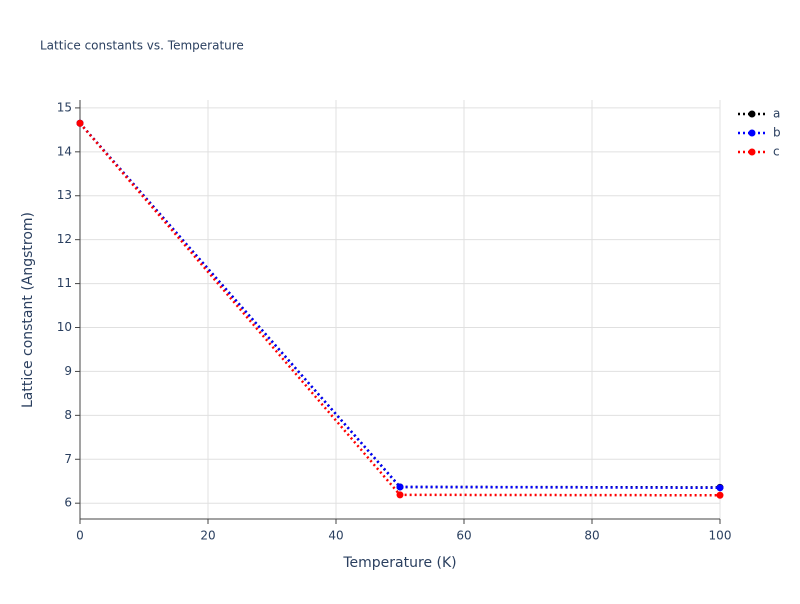 The width and height of the screenshot is (800, 604). I want to click on x-tick-label: 20, so click(207, 536).